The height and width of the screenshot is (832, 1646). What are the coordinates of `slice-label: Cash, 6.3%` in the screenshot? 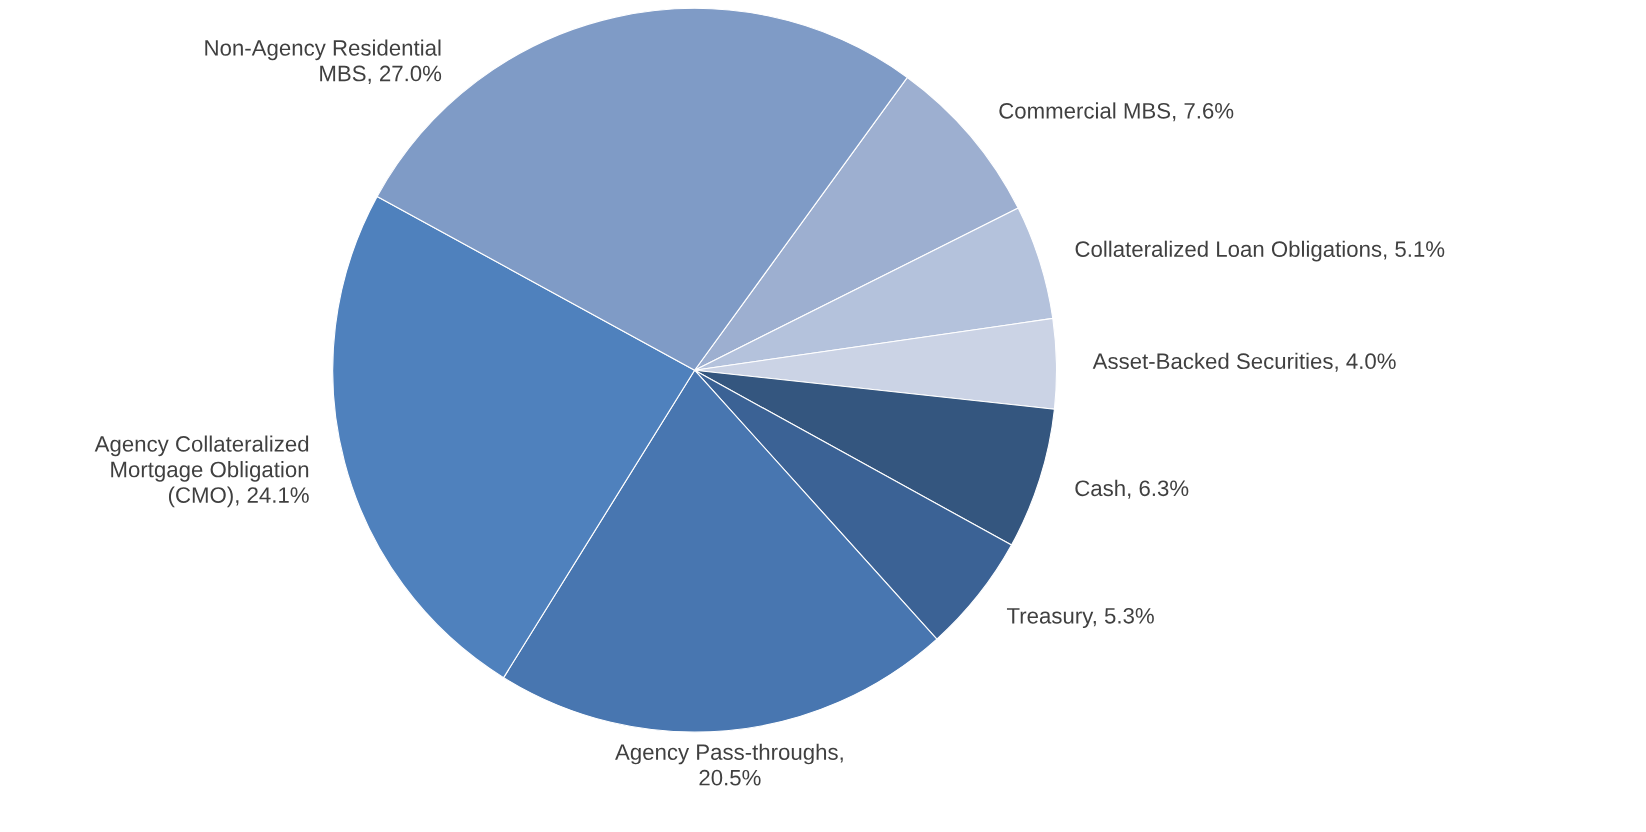 It's located at (1132, 489).